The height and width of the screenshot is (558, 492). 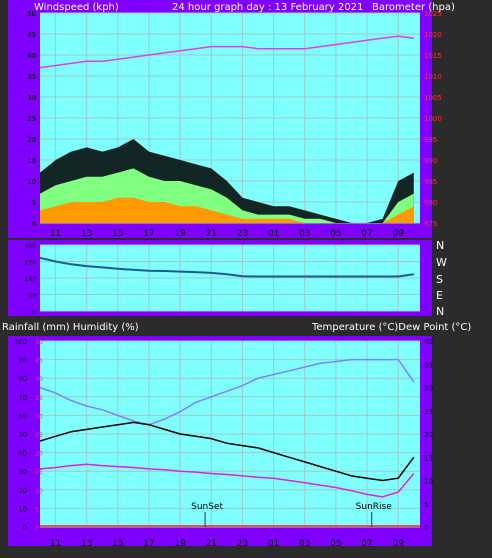 I want to click on wind-speed-area, so click(x=227, y=210).